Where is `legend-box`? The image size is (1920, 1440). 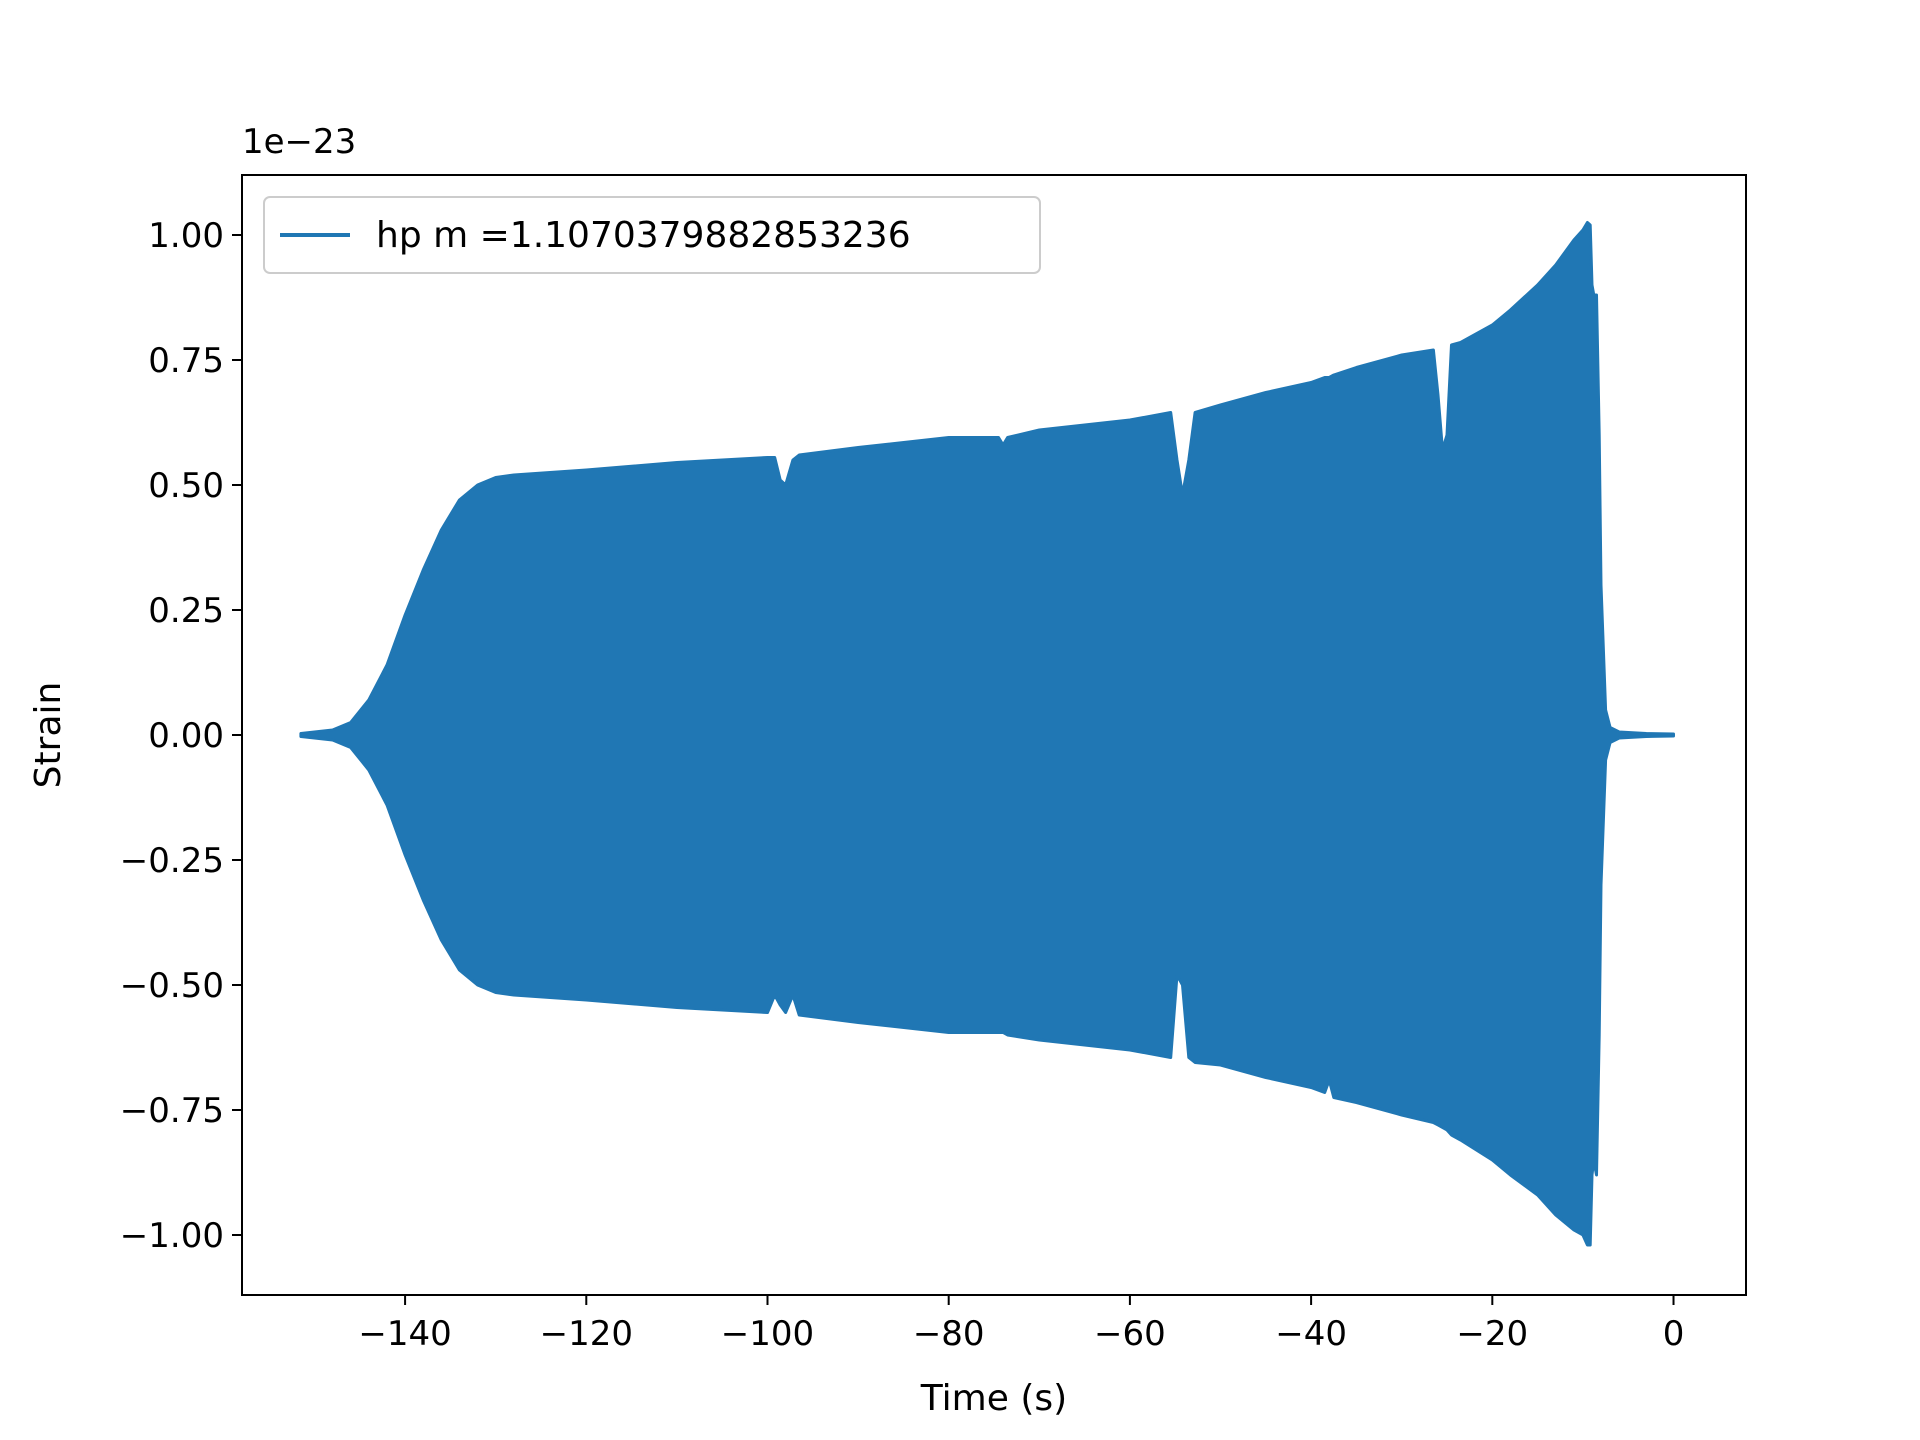
legend-box is located at coordinates (652, 235).